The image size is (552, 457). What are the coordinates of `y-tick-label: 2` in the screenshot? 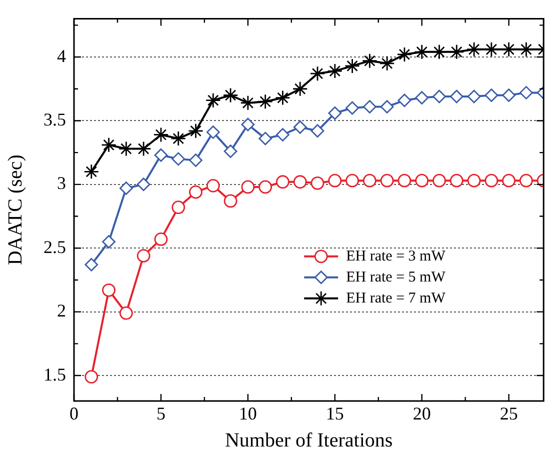 It's located at (61, 310).